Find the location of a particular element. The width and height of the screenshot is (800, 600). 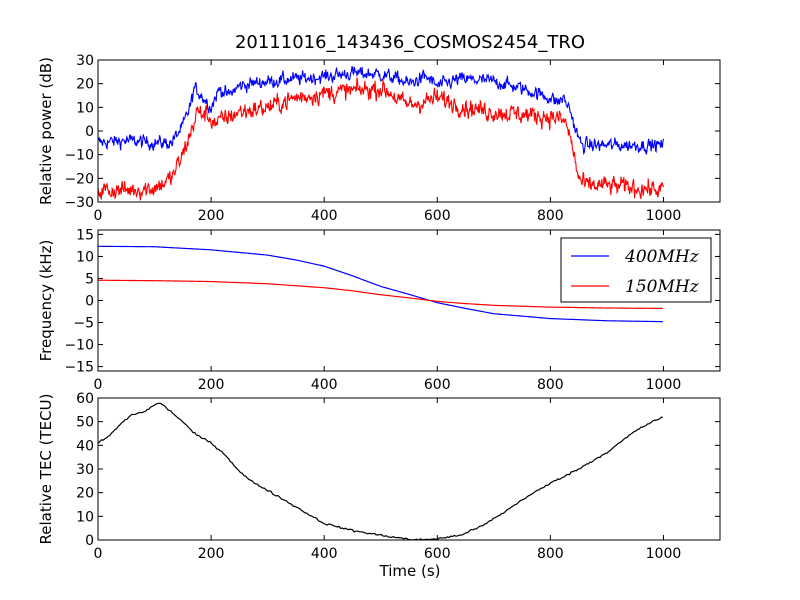

frequency-y-tick-label: 5 is located at coordinates (89, 279).